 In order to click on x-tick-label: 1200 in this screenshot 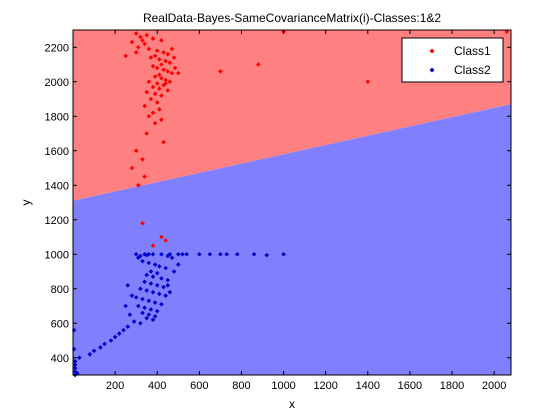, I will do `click(325, 386)`.